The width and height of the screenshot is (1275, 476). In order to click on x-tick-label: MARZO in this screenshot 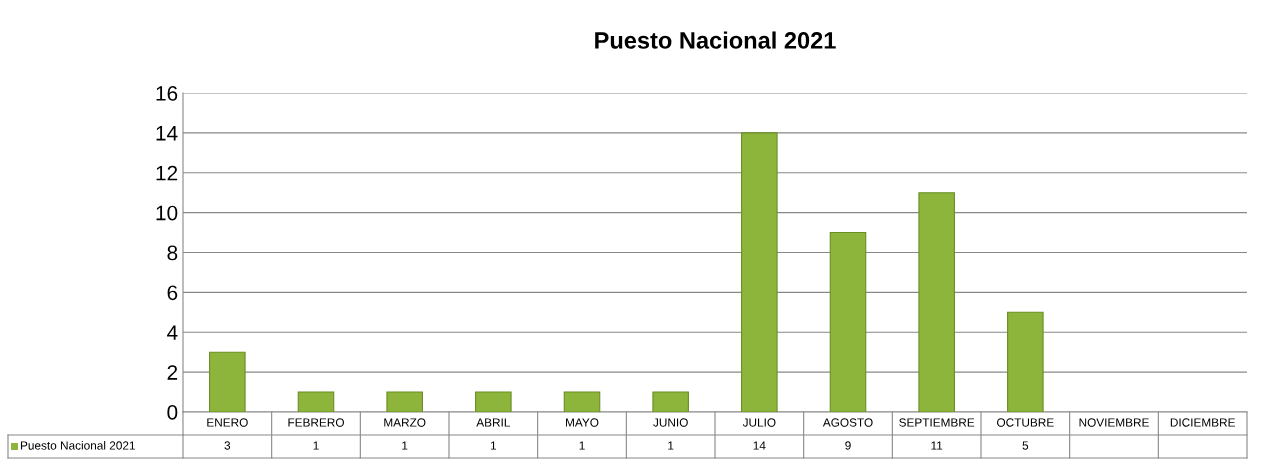, I will do `click(405, 422)`.